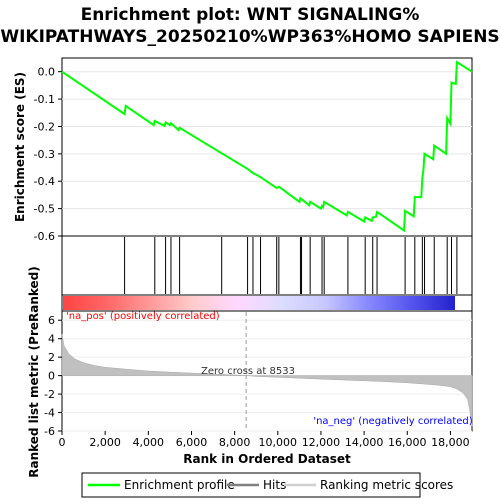  I want to click on x-tick-label: 18,000, so click(450, 442).